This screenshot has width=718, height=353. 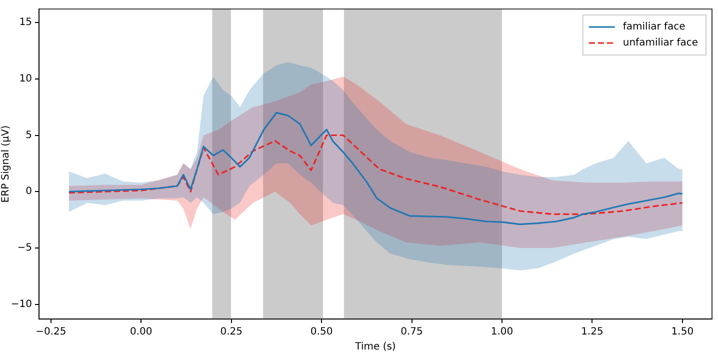 What do you see at coordinates (25, 78) in the screenshot?
I see `y-tick-label: 10` at bounding box center [25, 78].